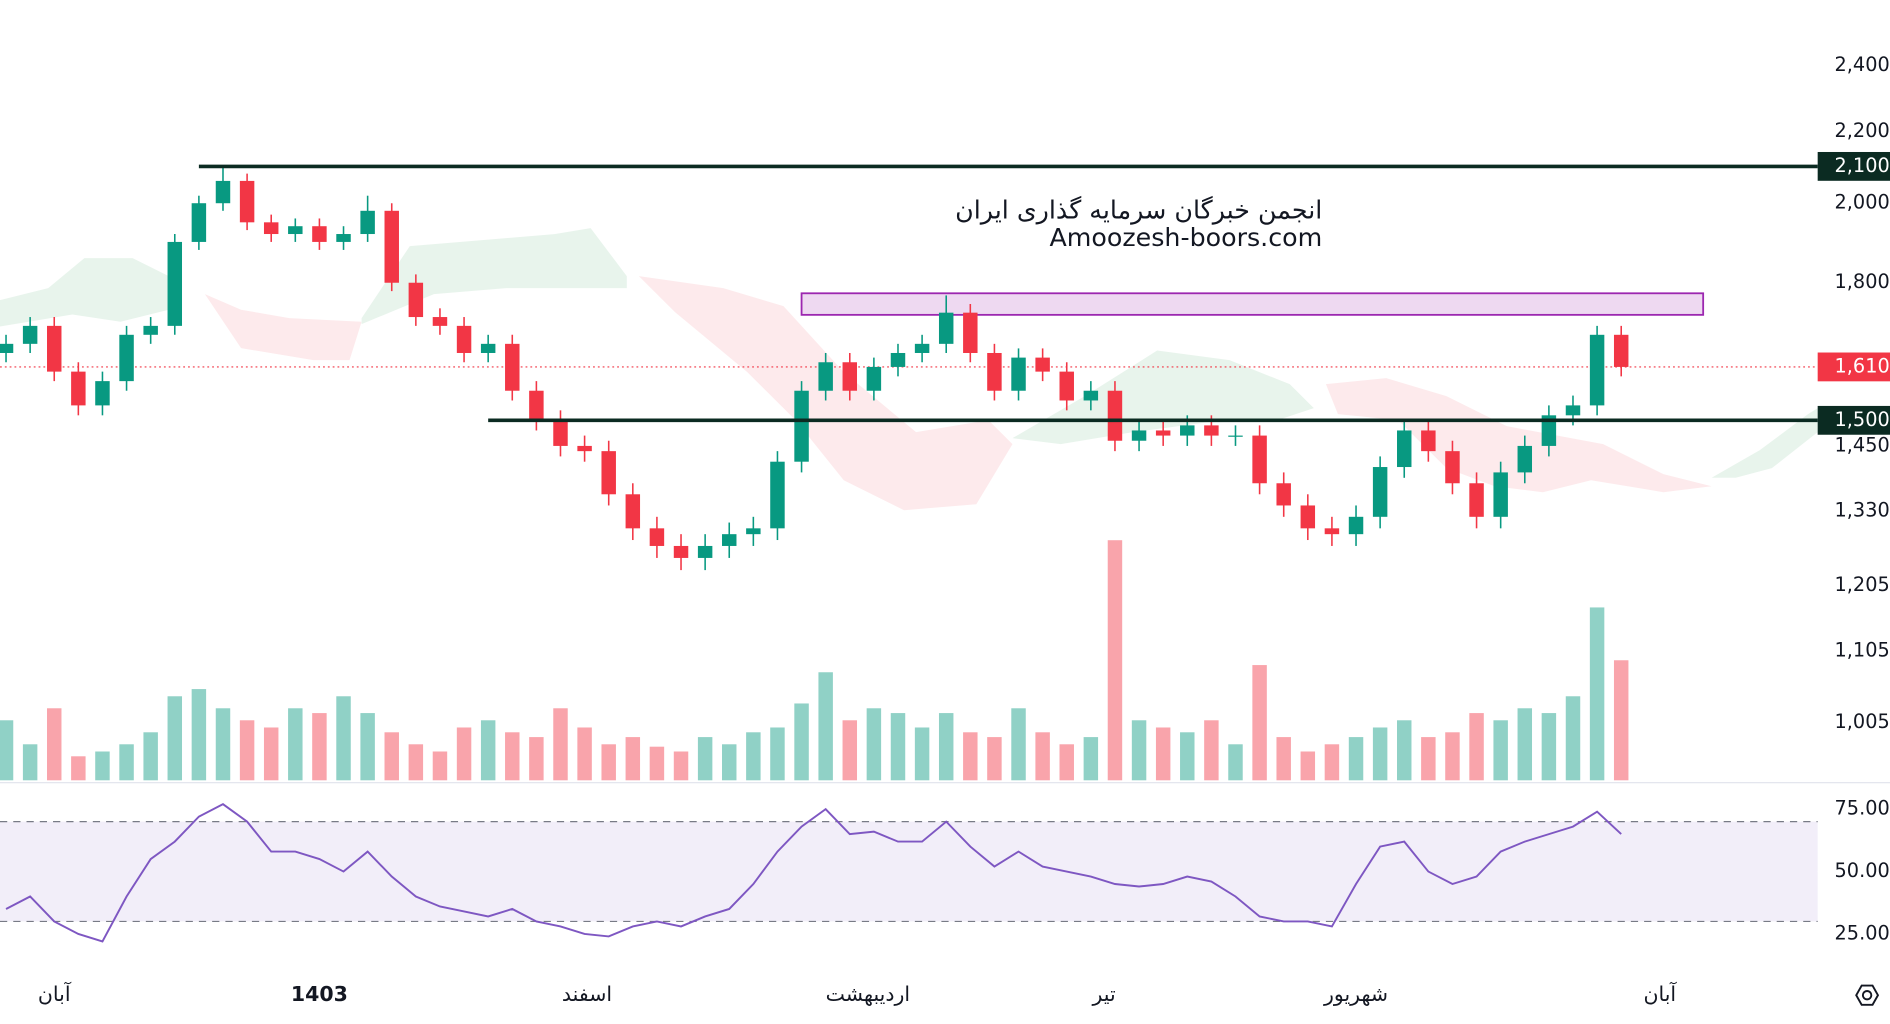 The image size is (1890, 1024). What do you see at coordinates (1853, 367) in the screenshot?
I see `last-price-badge` at bounding box center [1853, 367].